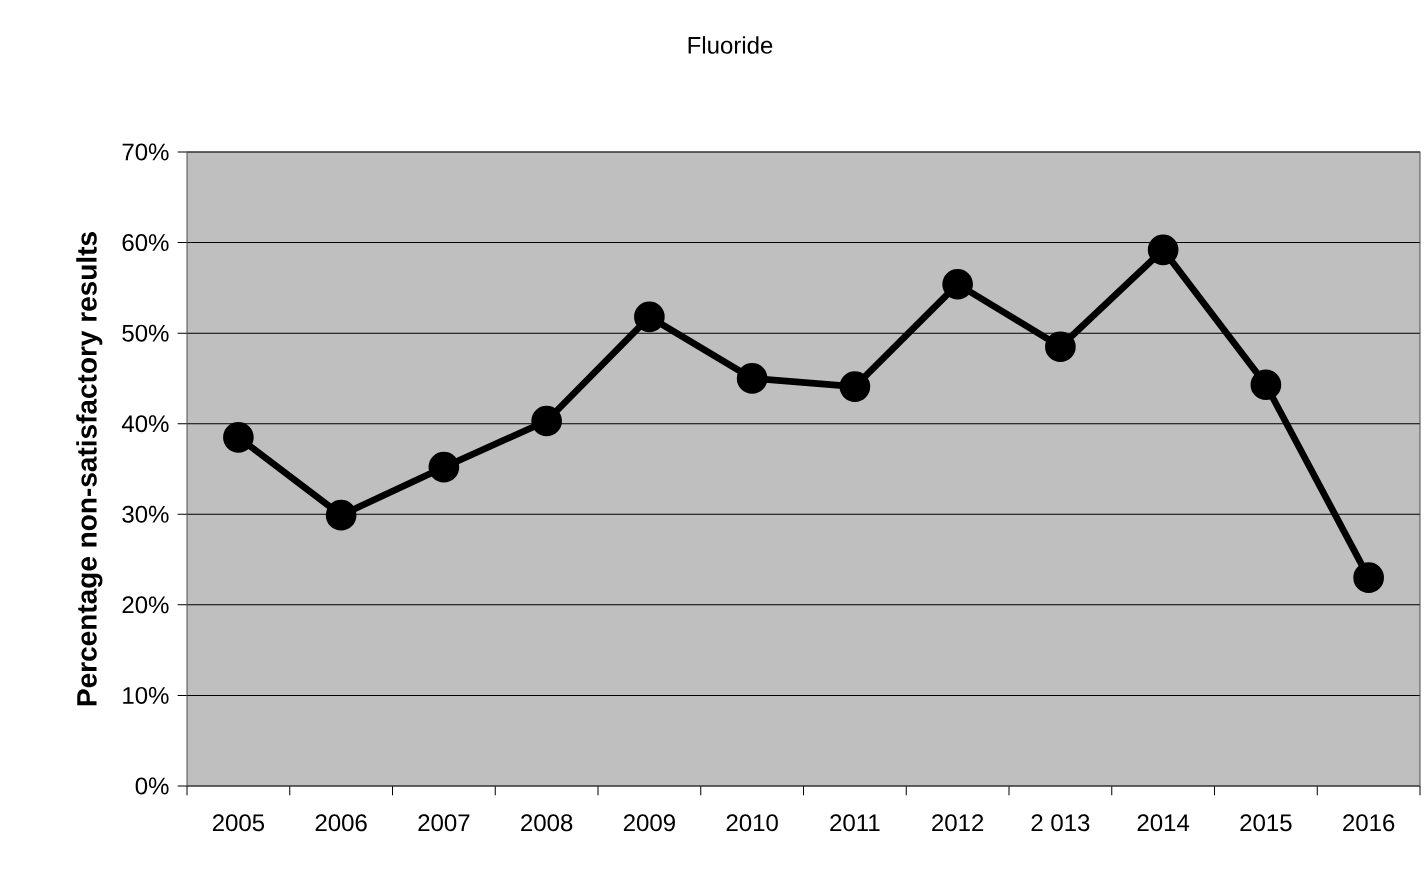 The width and height of the screenshot is (1427, 877). I want to click on y-tick-label: 0%, so click(152, 786).